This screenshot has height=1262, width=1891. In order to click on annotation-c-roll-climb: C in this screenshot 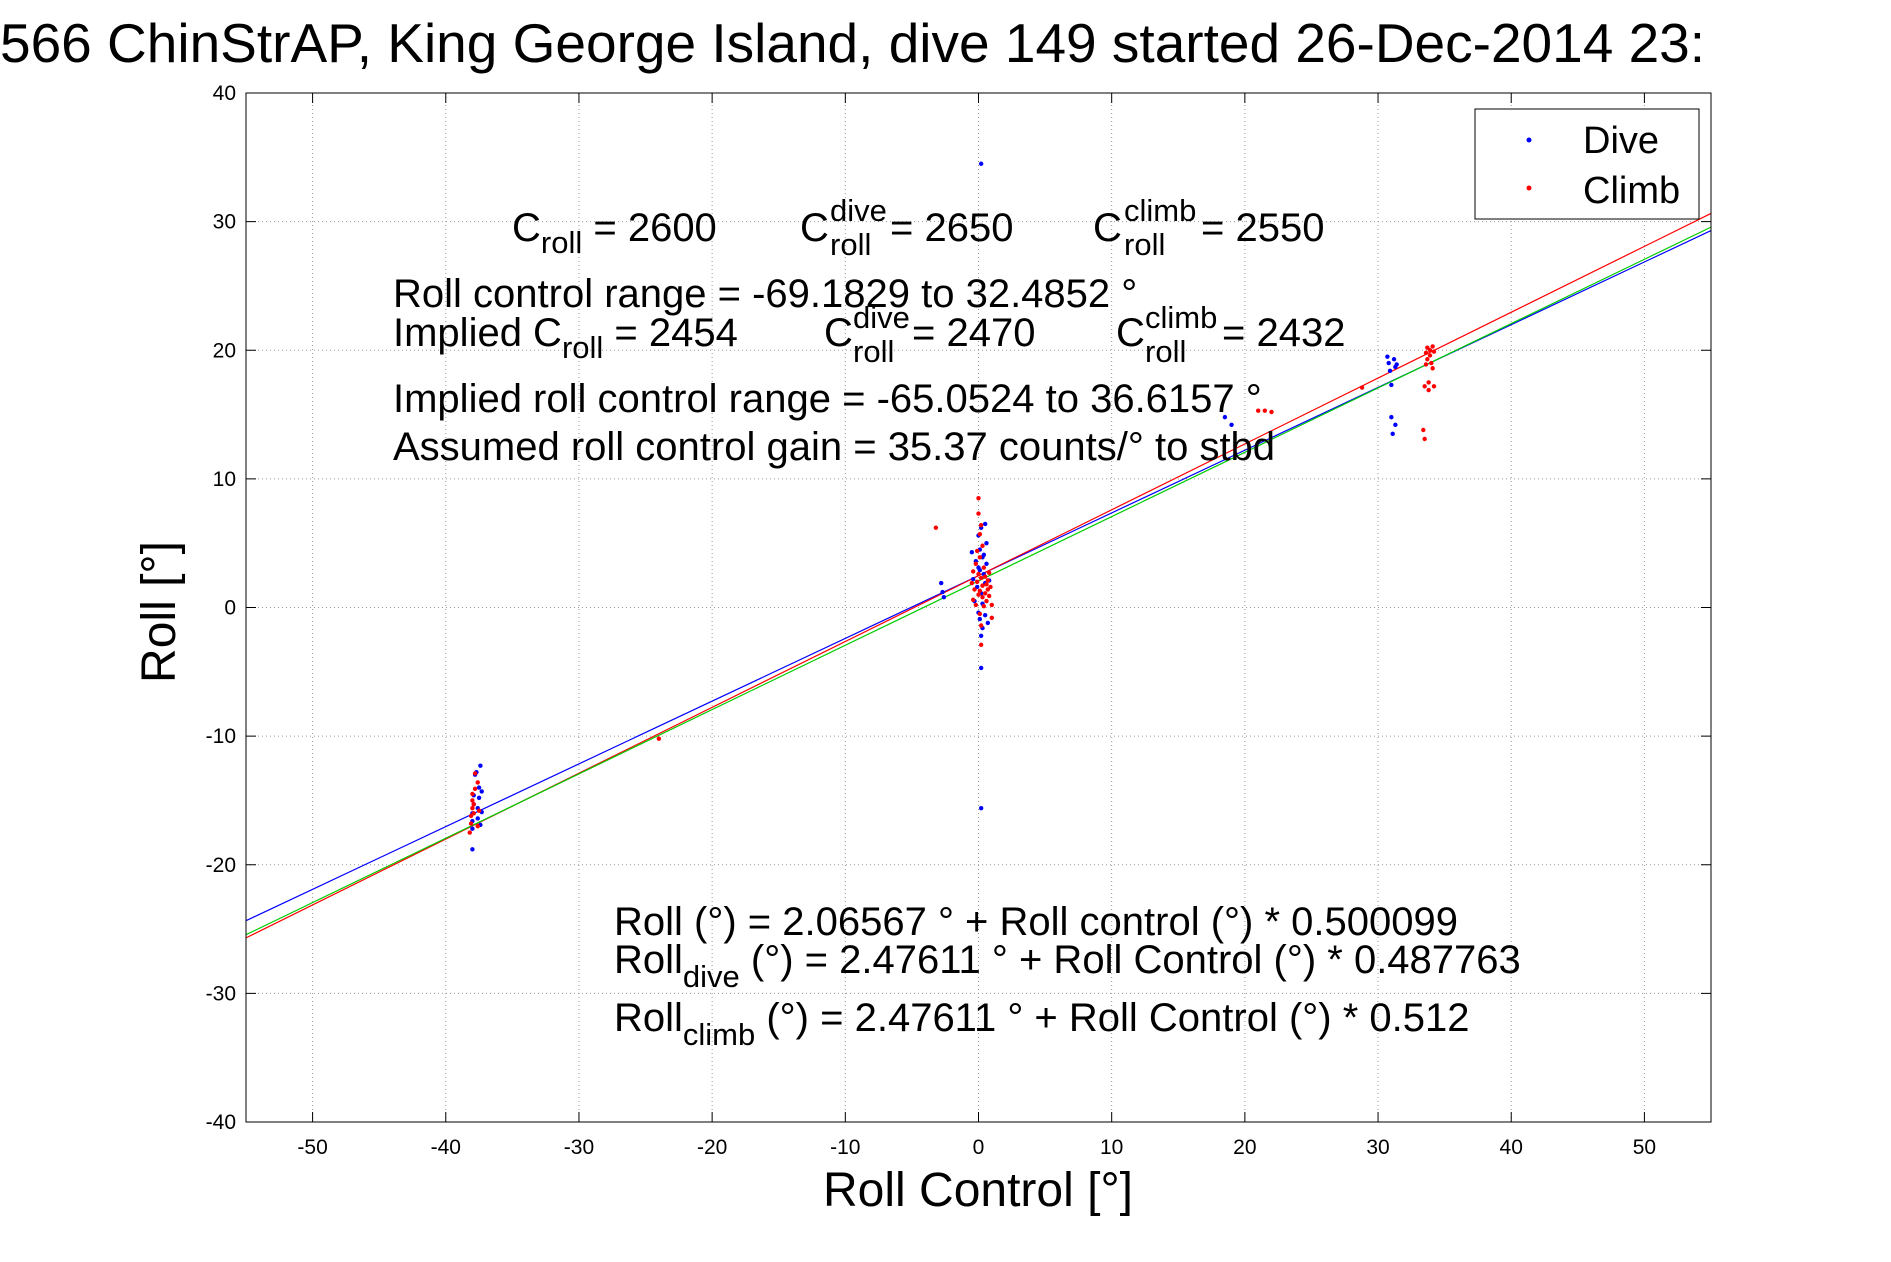, I will do `click(1107, 228)`.